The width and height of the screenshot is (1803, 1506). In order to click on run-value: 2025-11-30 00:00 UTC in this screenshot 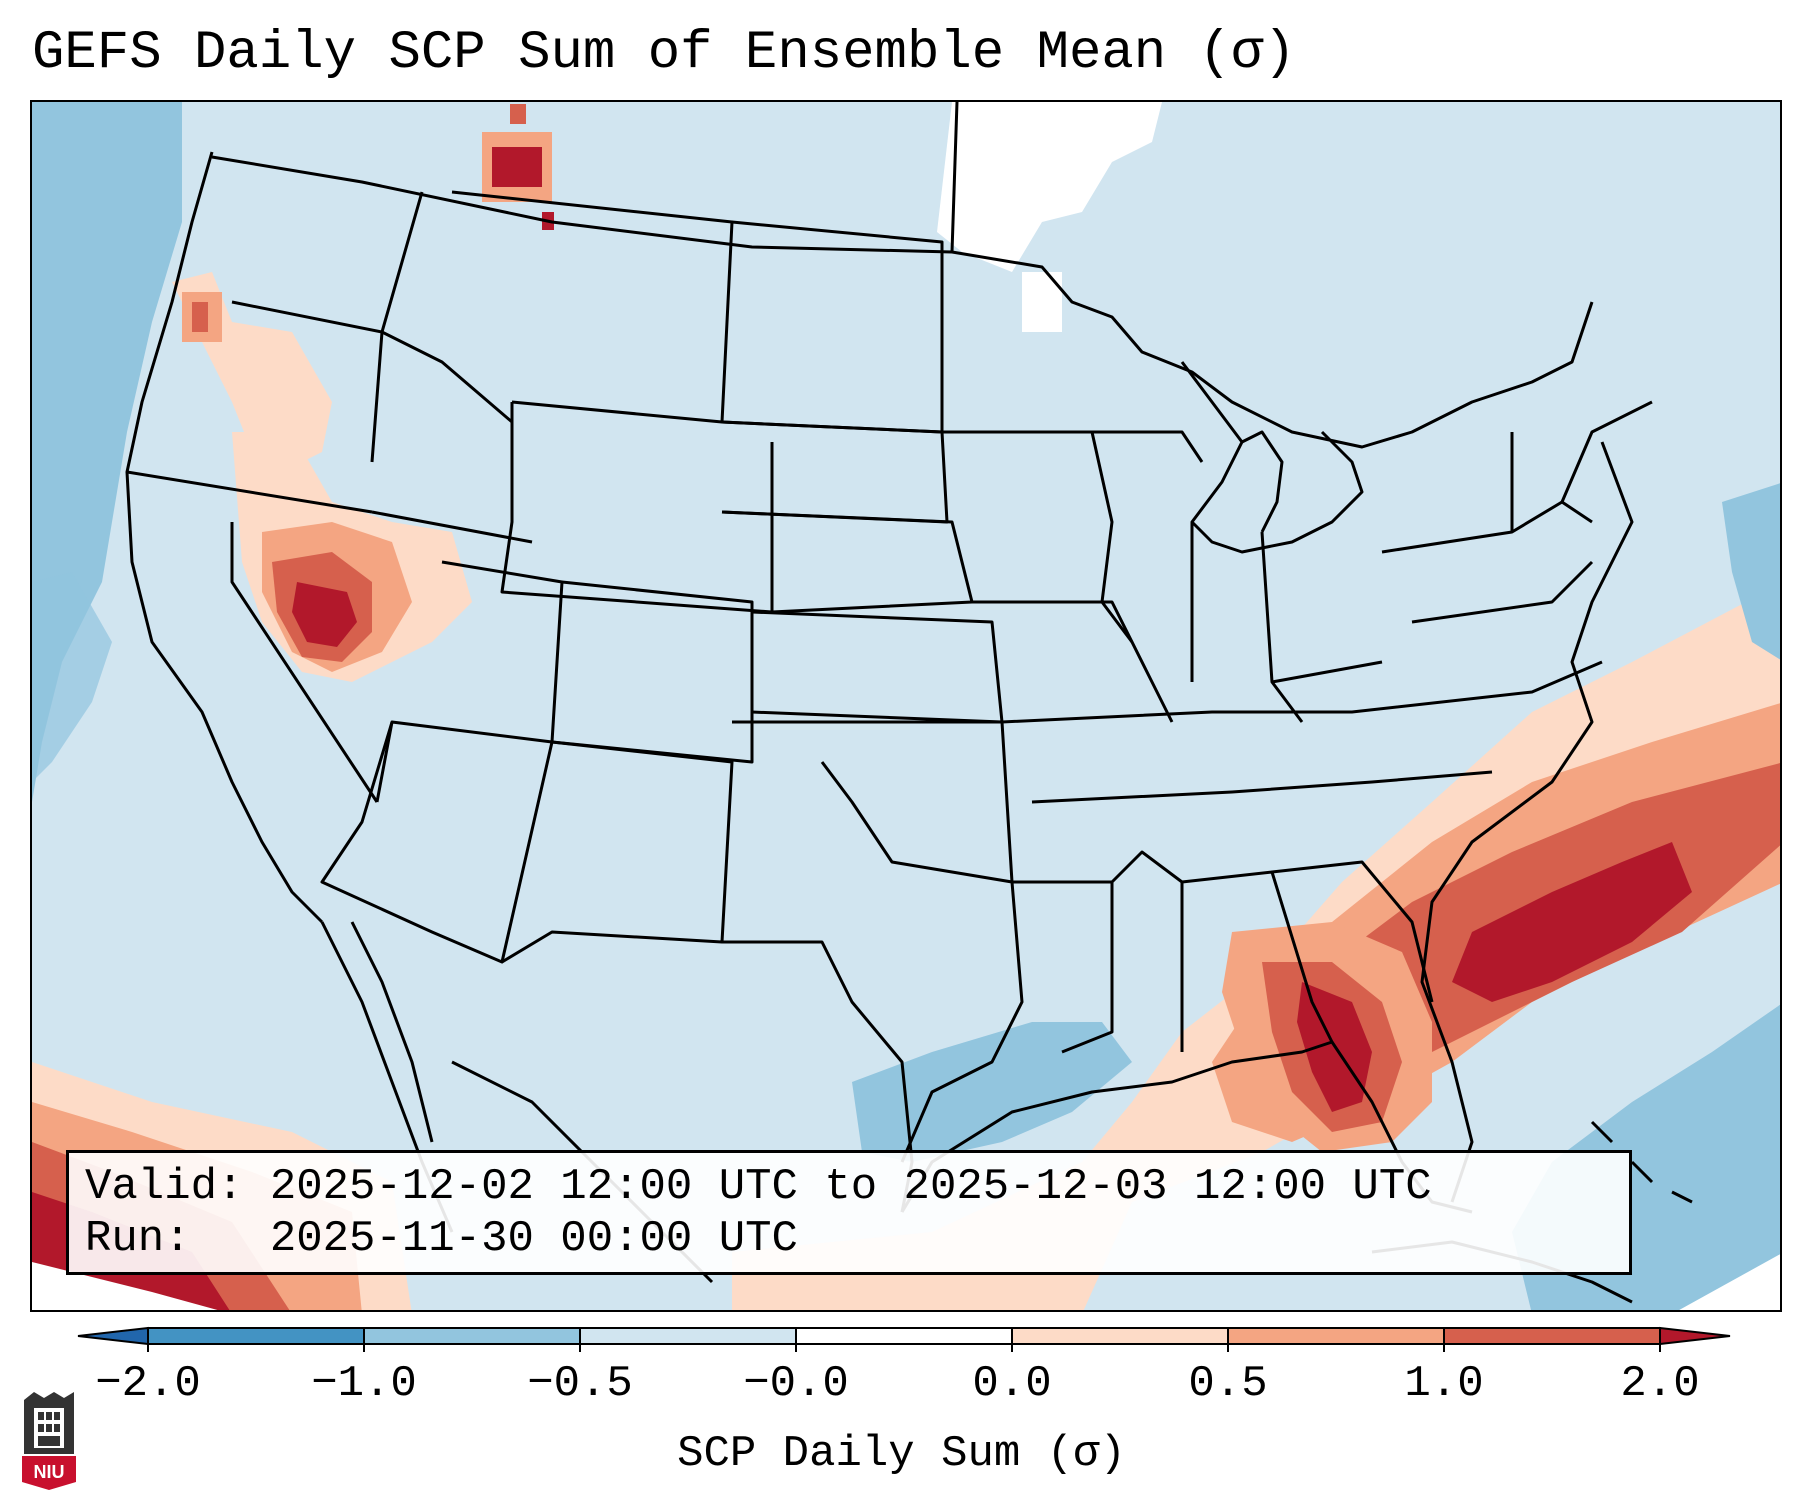, I will do `click(533, 1239)`.